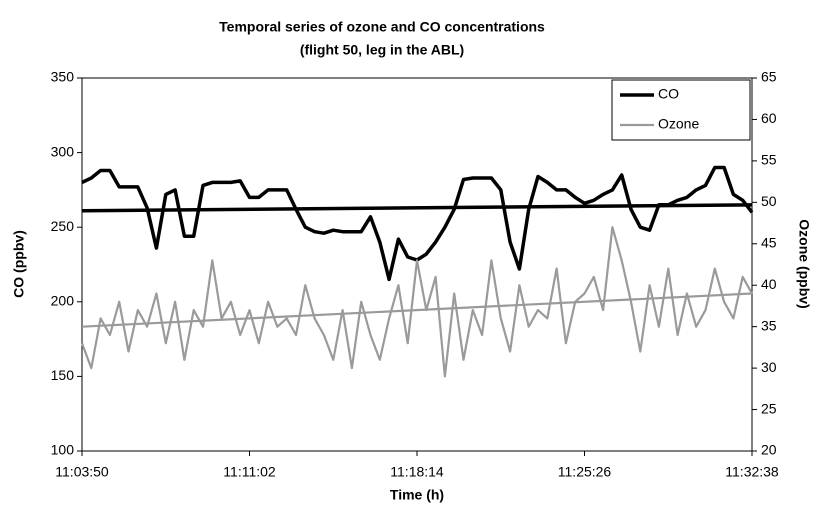 The width and height of the screenshot is (815, 506). Describe the element at coordinates (417, 495) in the screenshot. I see `x-axis-label: Time (h)` at that location.